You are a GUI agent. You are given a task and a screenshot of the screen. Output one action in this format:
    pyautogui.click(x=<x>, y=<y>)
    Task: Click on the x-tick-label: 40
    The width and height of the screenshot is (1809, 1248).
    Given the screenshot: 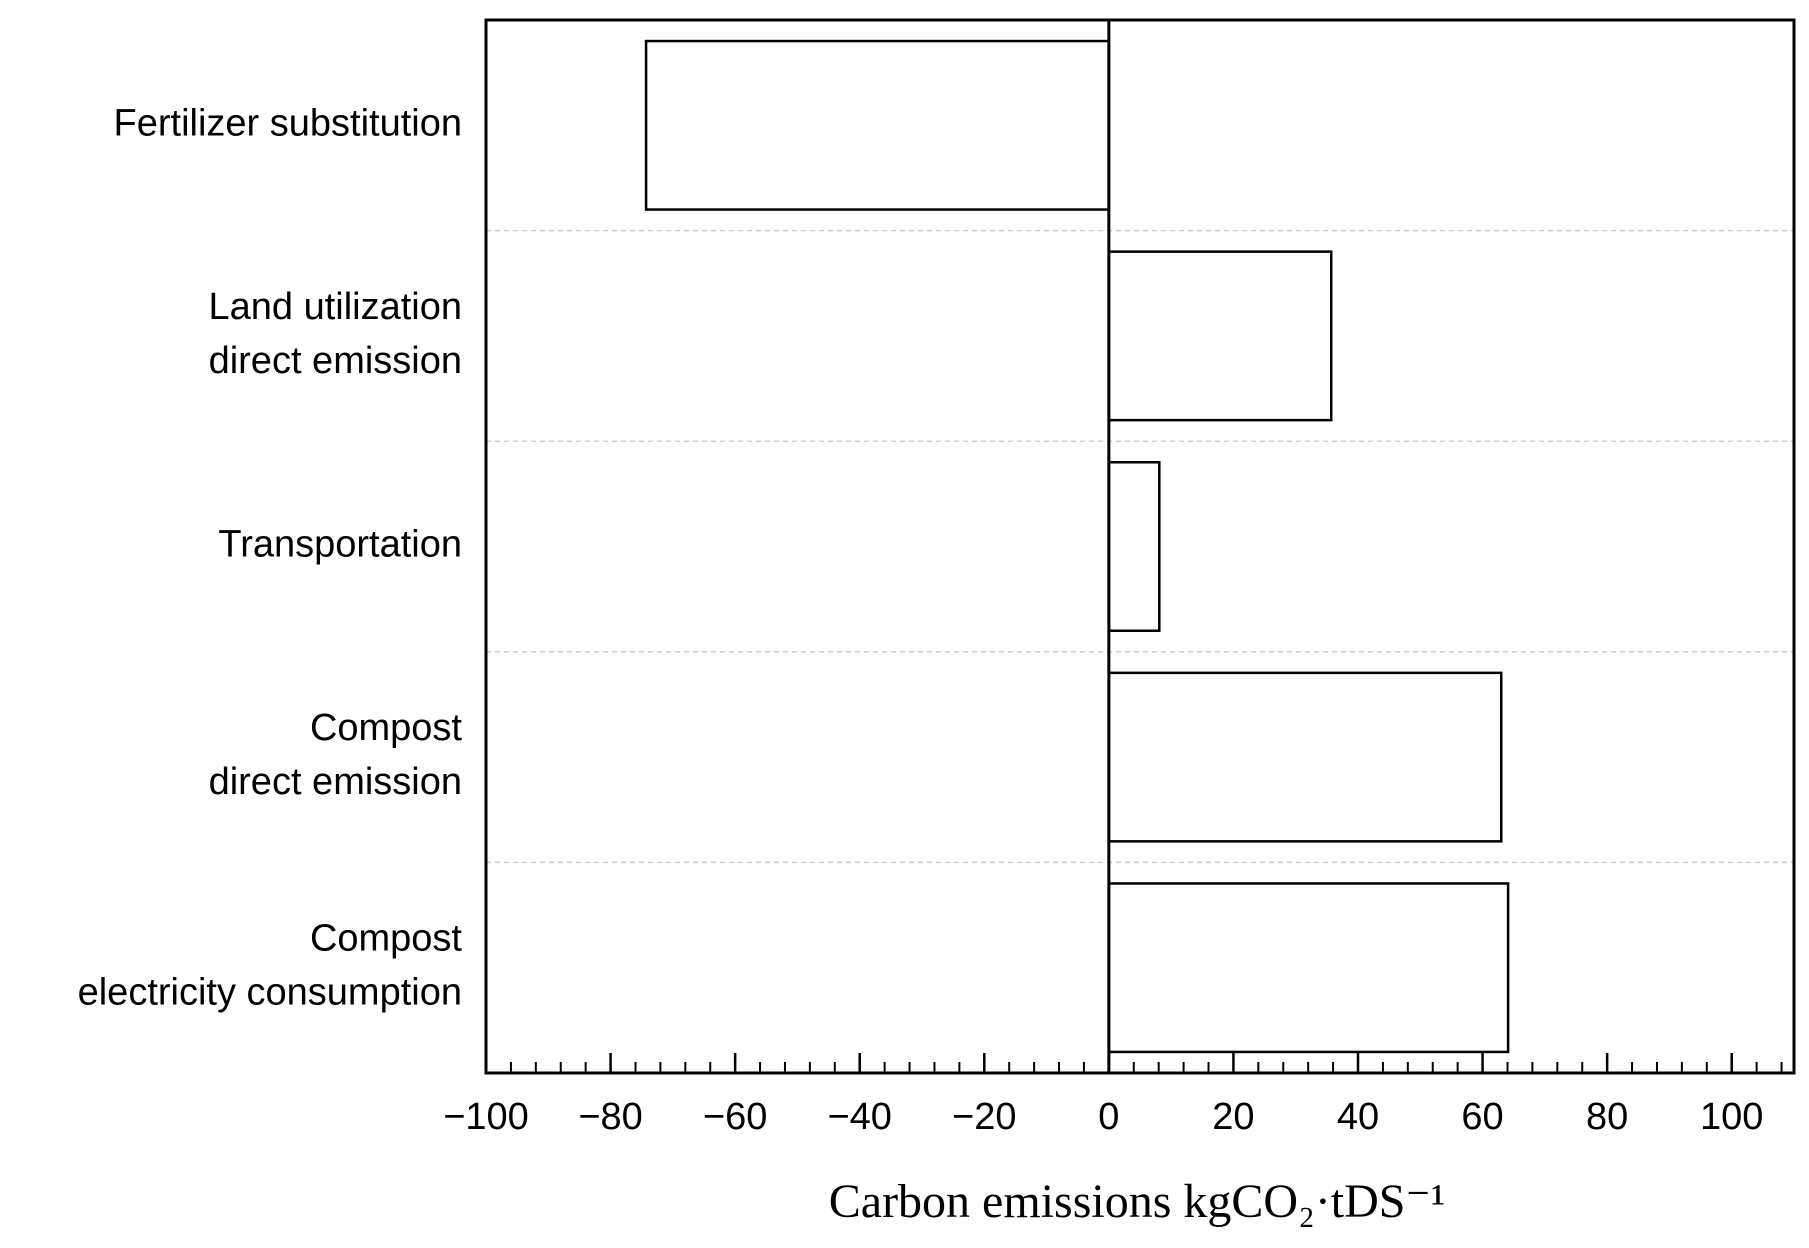 What is the action you would take?
    pyautogui.click(x=1358, y=1117)
    